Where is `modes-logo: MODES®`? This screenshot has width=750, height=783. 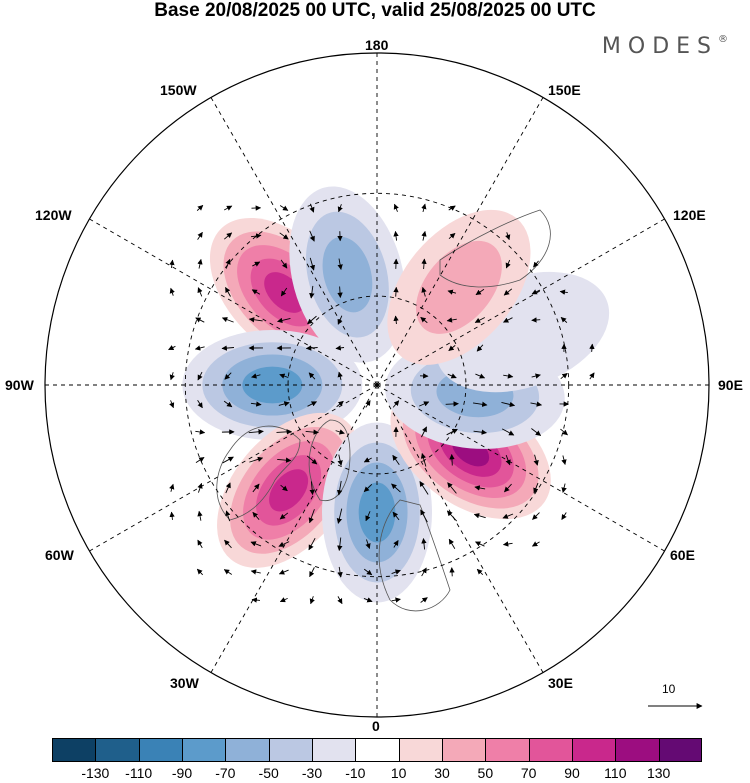 modes-logo: MODES® is located at coordinates (665, 46).